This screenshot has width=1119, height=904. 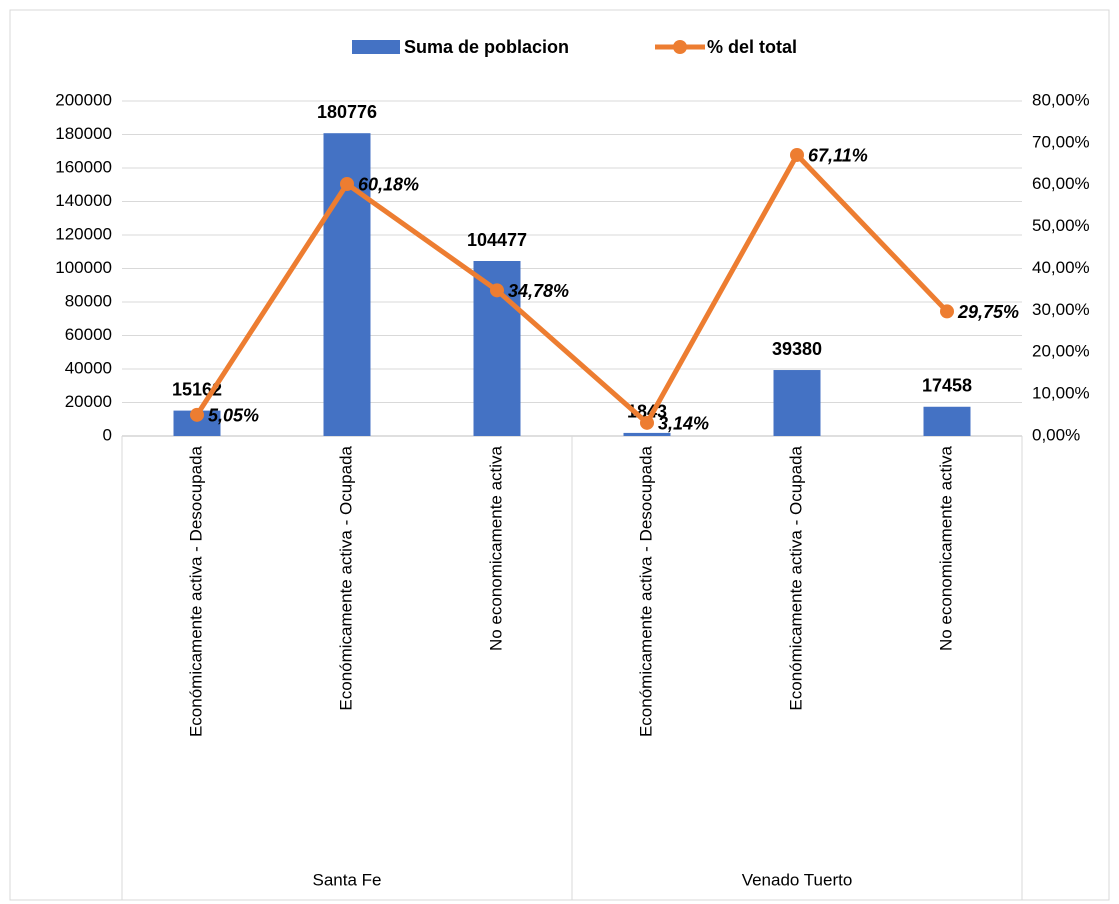 What do you see at coordinates (683, 424) in the screenshot?
I see `line-value-label: 3,14%` at bounding box center [683, 424].